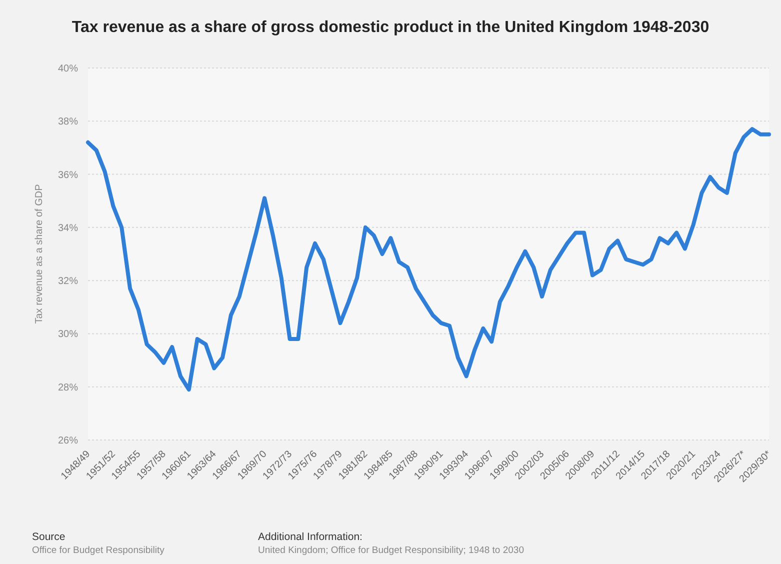 The height and width of the screenshot is (564, 781). What do you see at coordinates (68, 175) in the screenshot?
I see `y-tick-label: 36%` at bounding box center [68, 175].